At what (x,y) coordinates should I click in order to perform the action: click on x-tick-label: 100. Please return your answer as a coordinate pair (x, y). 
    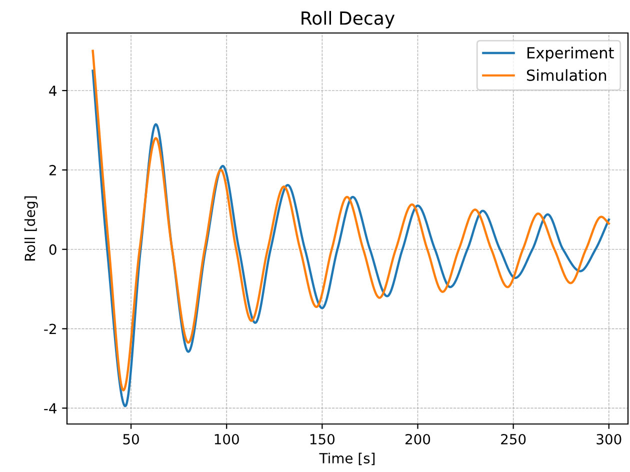
    Looking at the image, I should click on (226, 439).